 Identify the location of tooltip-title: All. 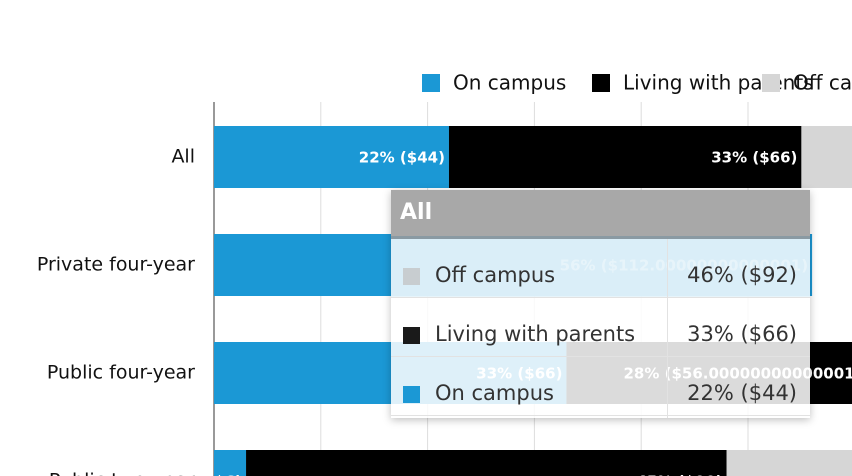
(600, 214).